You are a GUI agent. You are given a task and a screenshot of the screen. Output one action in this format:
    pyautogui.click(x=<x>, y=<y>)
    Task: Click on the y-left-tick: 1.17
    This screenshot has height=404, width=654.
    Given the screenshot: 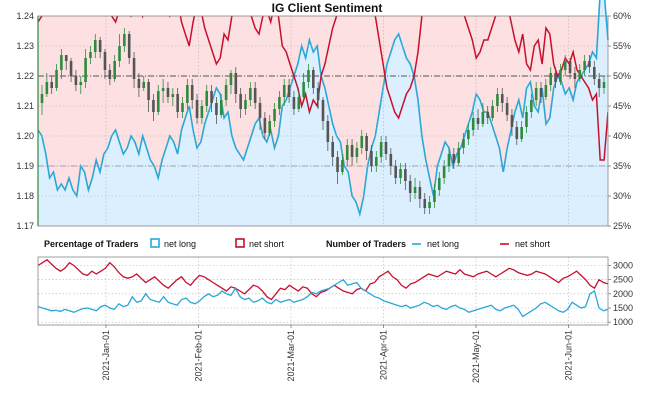 What is the action you would take?
    pyautogui.click(x=25, y=226)
    